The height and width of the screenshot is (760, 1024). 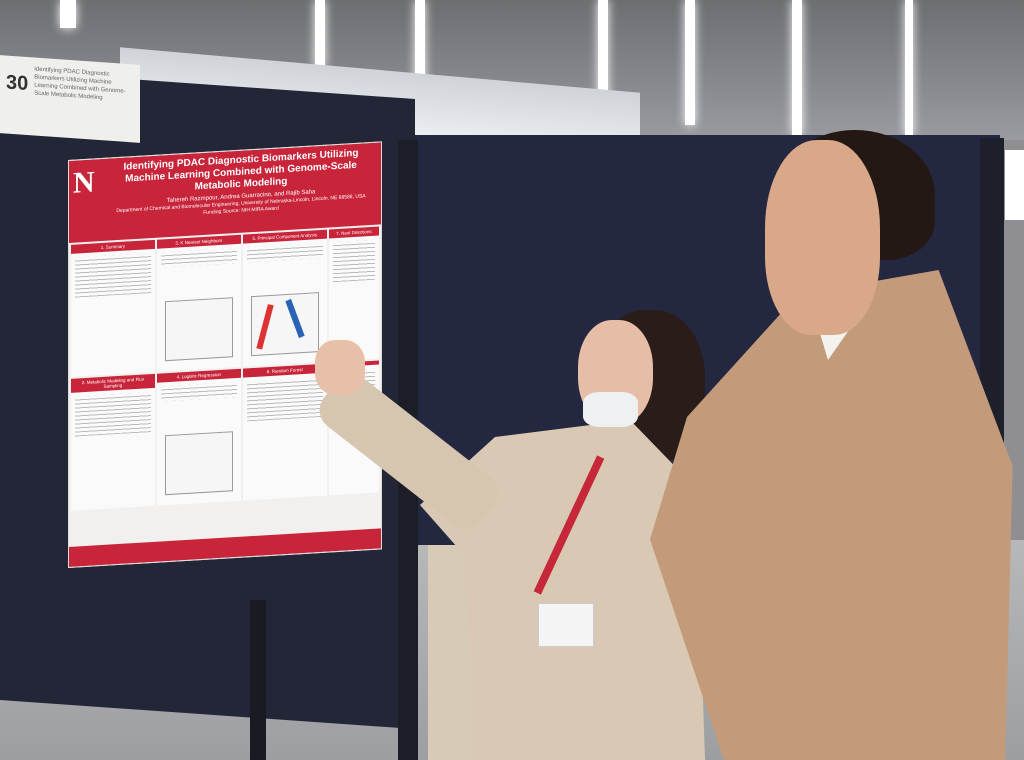 What do you see at coordinates (822, 237) in the screenshot?
I see `man-face` at bounding box center [822, 237].